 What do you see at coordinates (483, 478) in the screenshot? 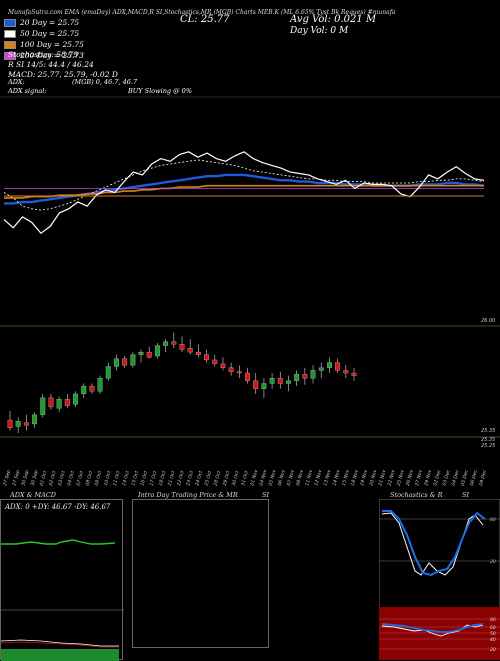
I see `date-label: 09 Dec` at bounding box center [483, 478].